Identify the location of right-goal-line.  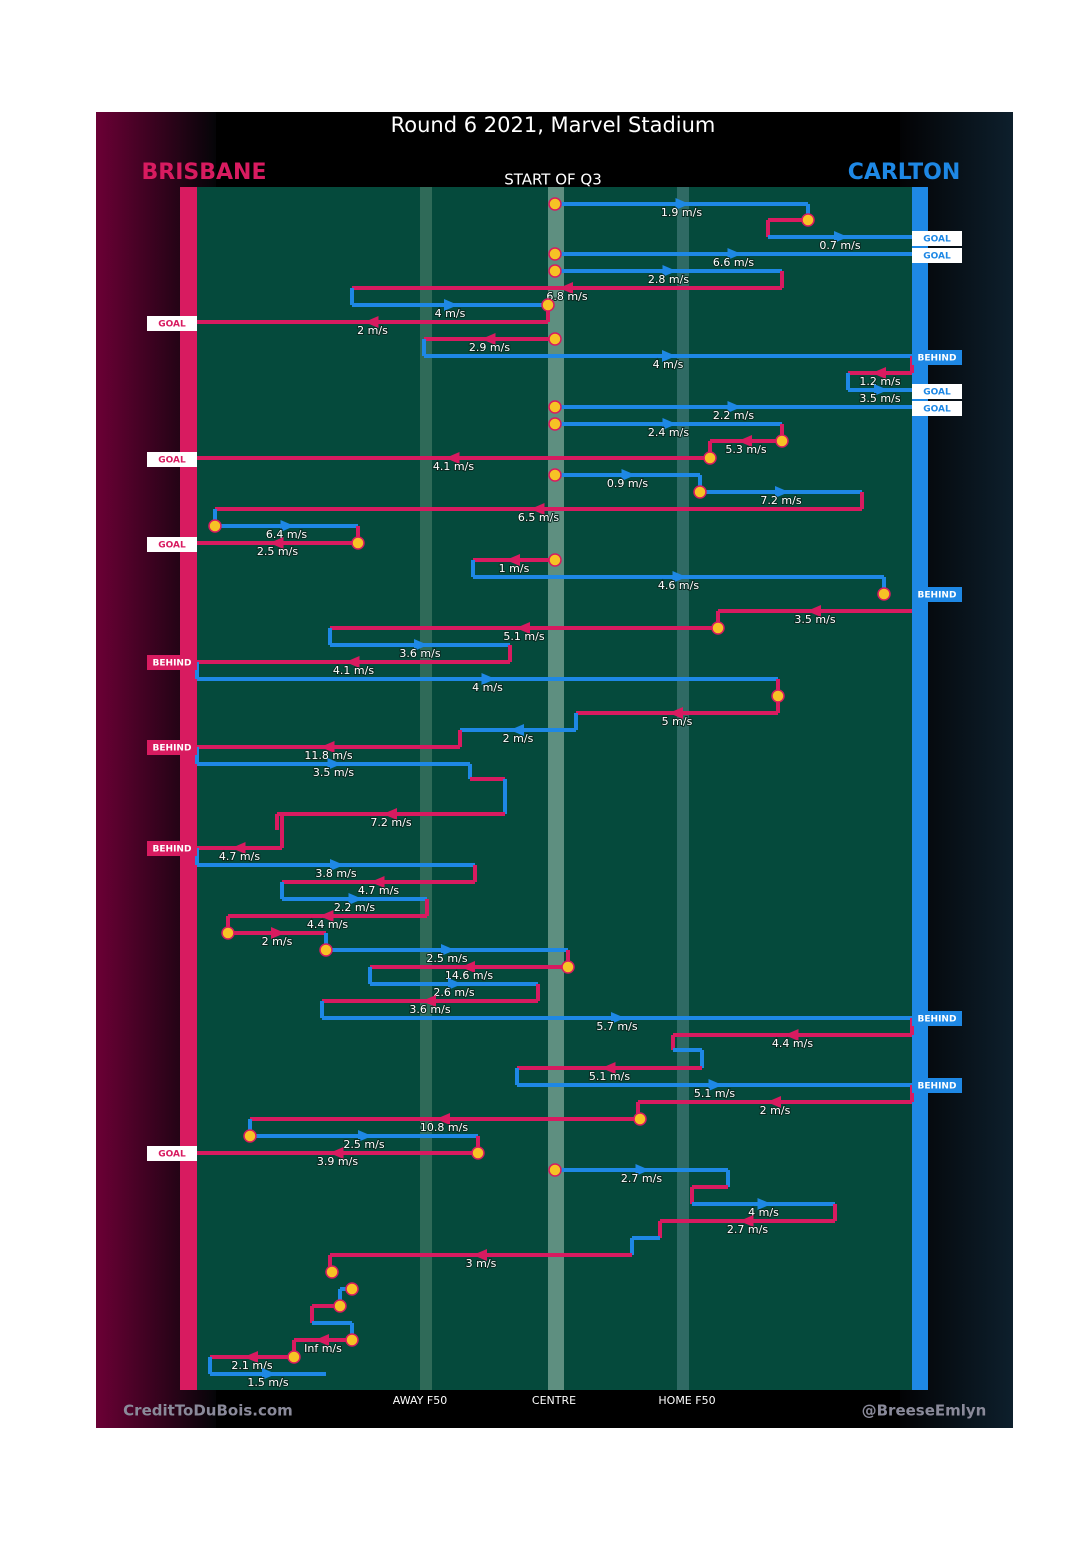
(920, 788).